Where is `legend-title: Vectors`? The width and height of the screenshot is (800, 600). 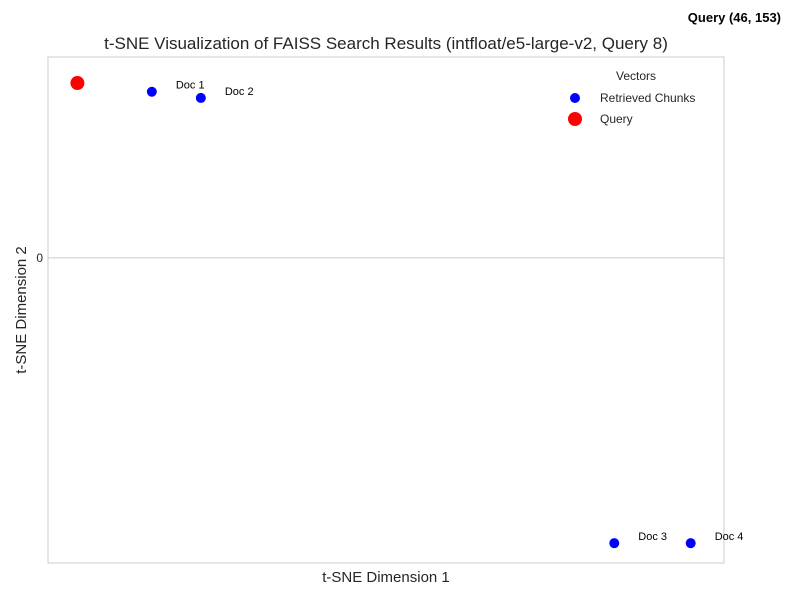
legend-title: Vectors is located at coordinates (636, 76).